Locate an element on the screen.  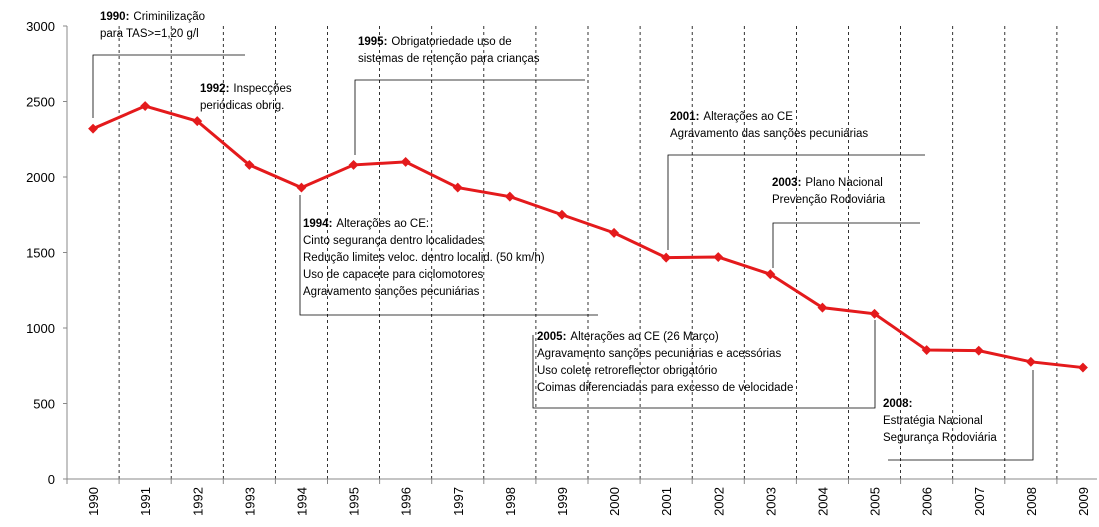
annotation-line: Alterações ao CE is located at coordinates (748, 117).